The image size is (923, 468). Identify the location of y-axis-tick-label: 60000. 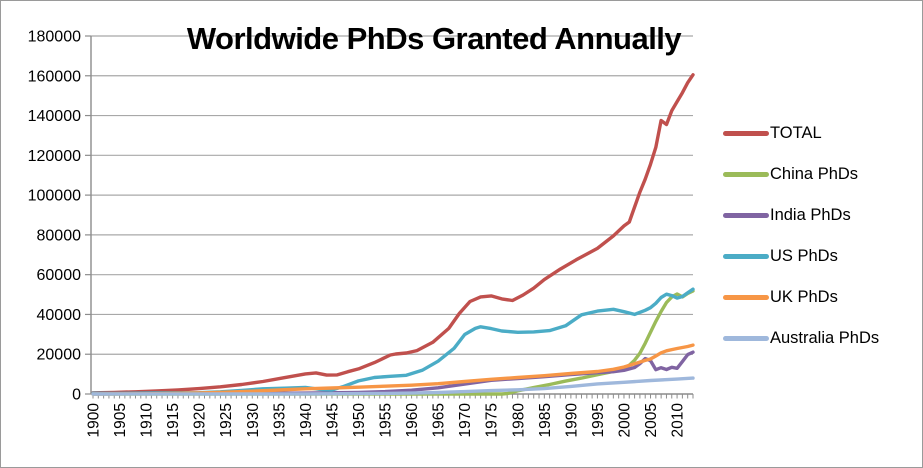
(59, 275).